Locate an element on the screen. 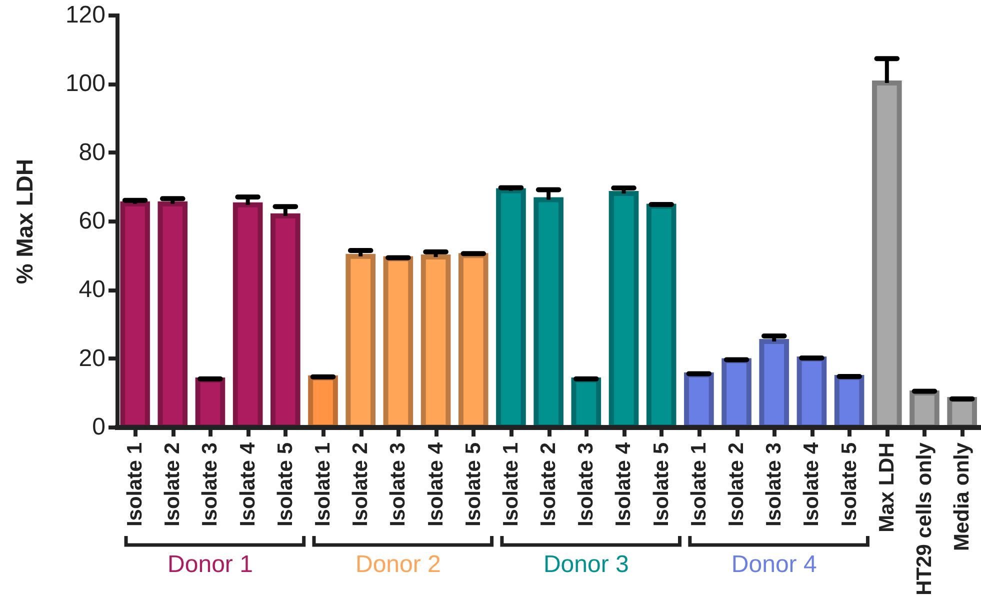 This screenshot has height=608, width=981. y-tick-label: 0 is located at coordinates (99, 427).